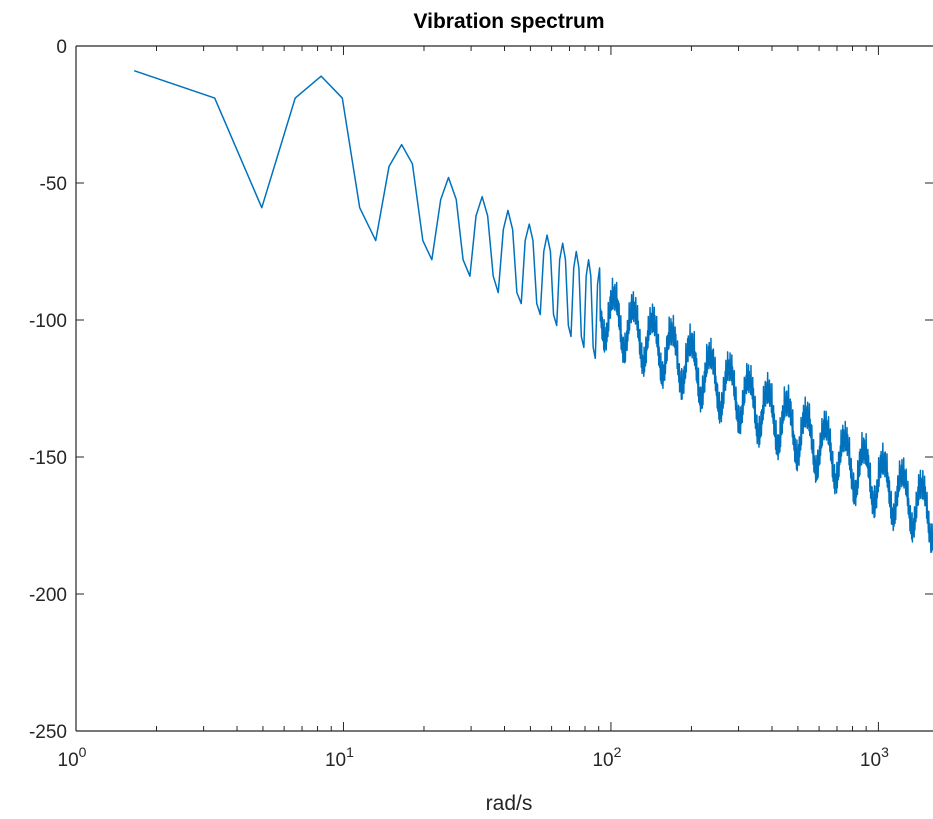  Describe the element at coordinates (48, 595) in the screenshot. I see `y-tick-label: -200` at that location.